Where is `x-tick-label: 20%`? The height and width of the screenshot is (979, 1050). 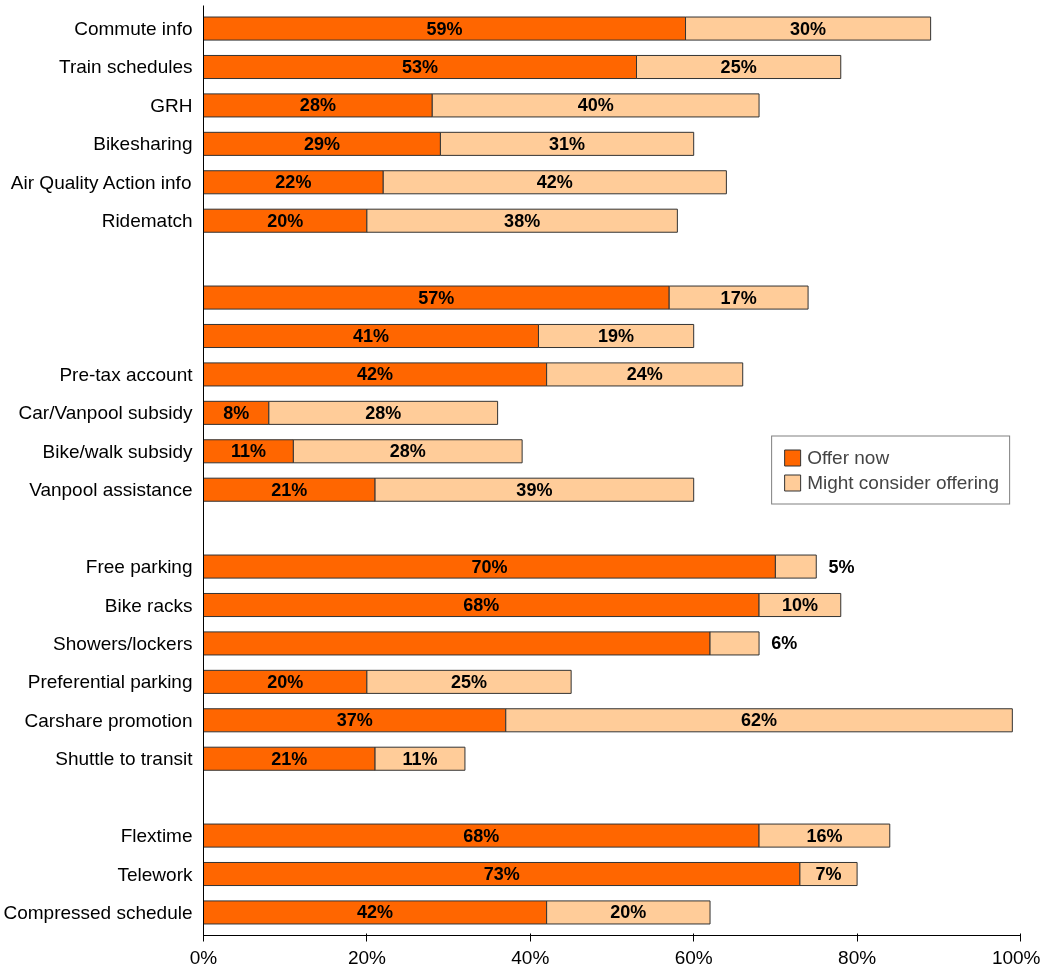
x-tick-label: 20% is located at coordinates (367, 957).